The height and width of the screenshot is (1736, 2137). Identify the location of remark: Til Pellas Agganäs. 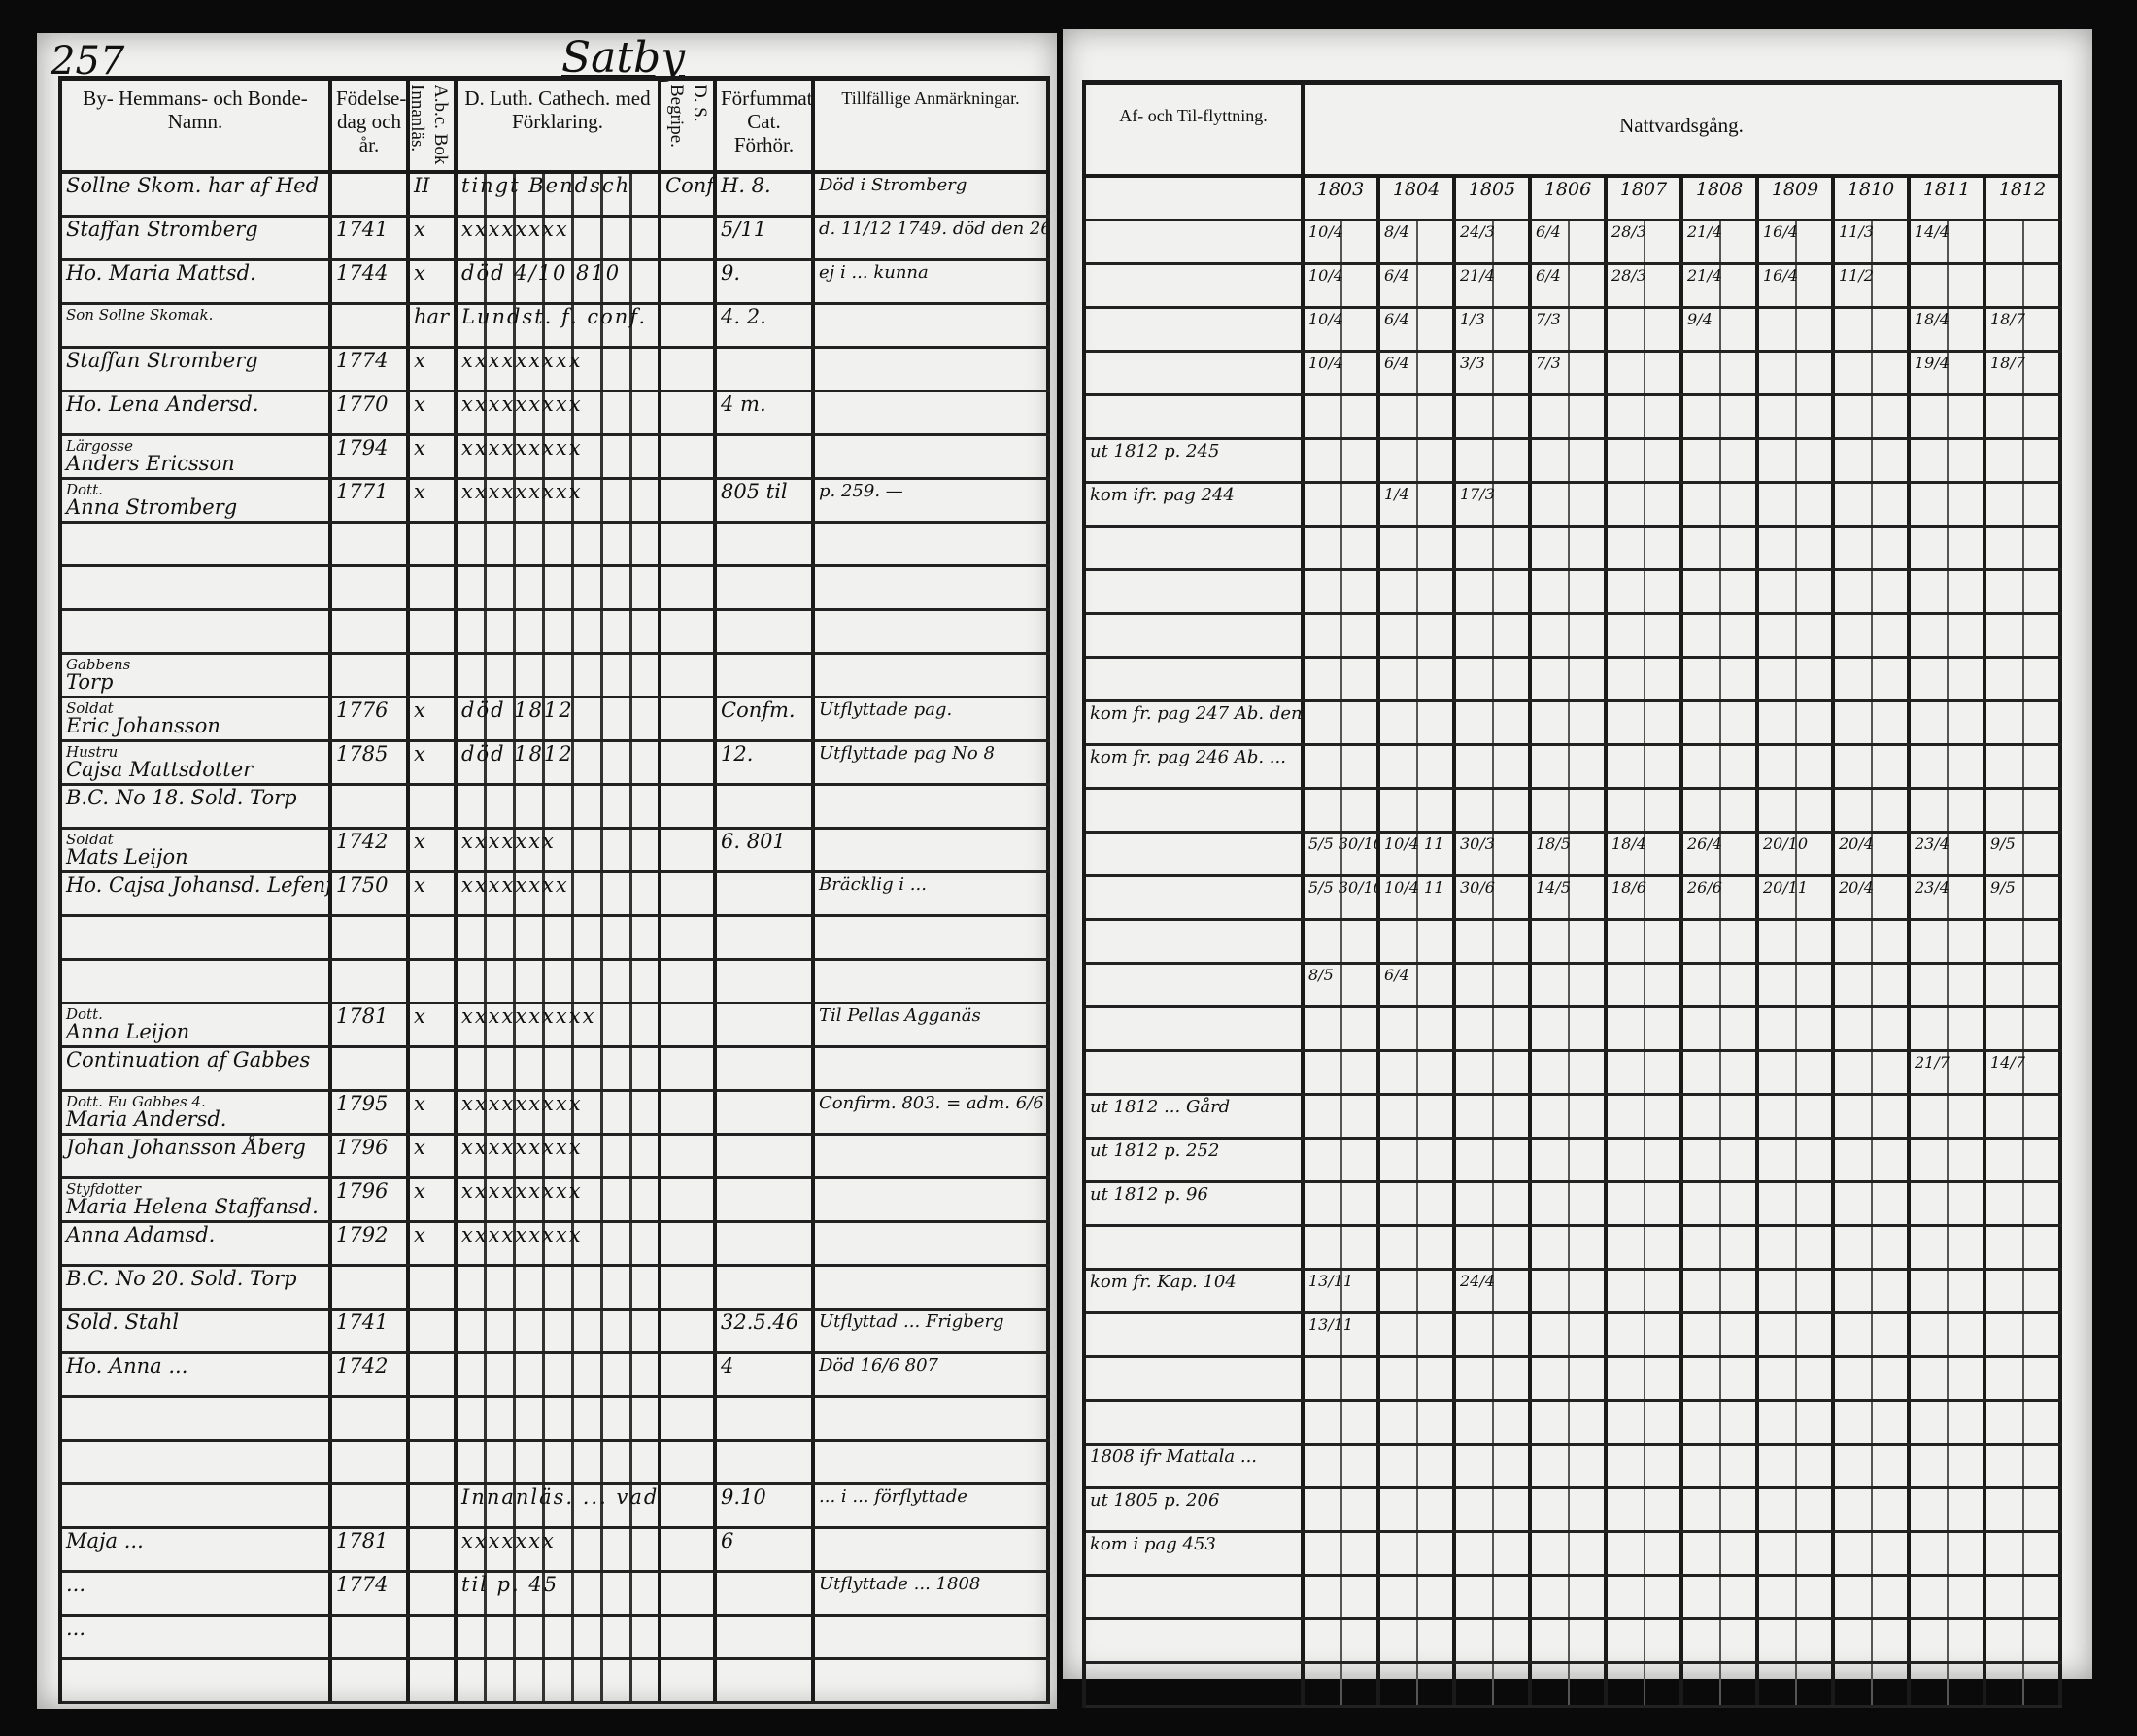
(932, 1024).